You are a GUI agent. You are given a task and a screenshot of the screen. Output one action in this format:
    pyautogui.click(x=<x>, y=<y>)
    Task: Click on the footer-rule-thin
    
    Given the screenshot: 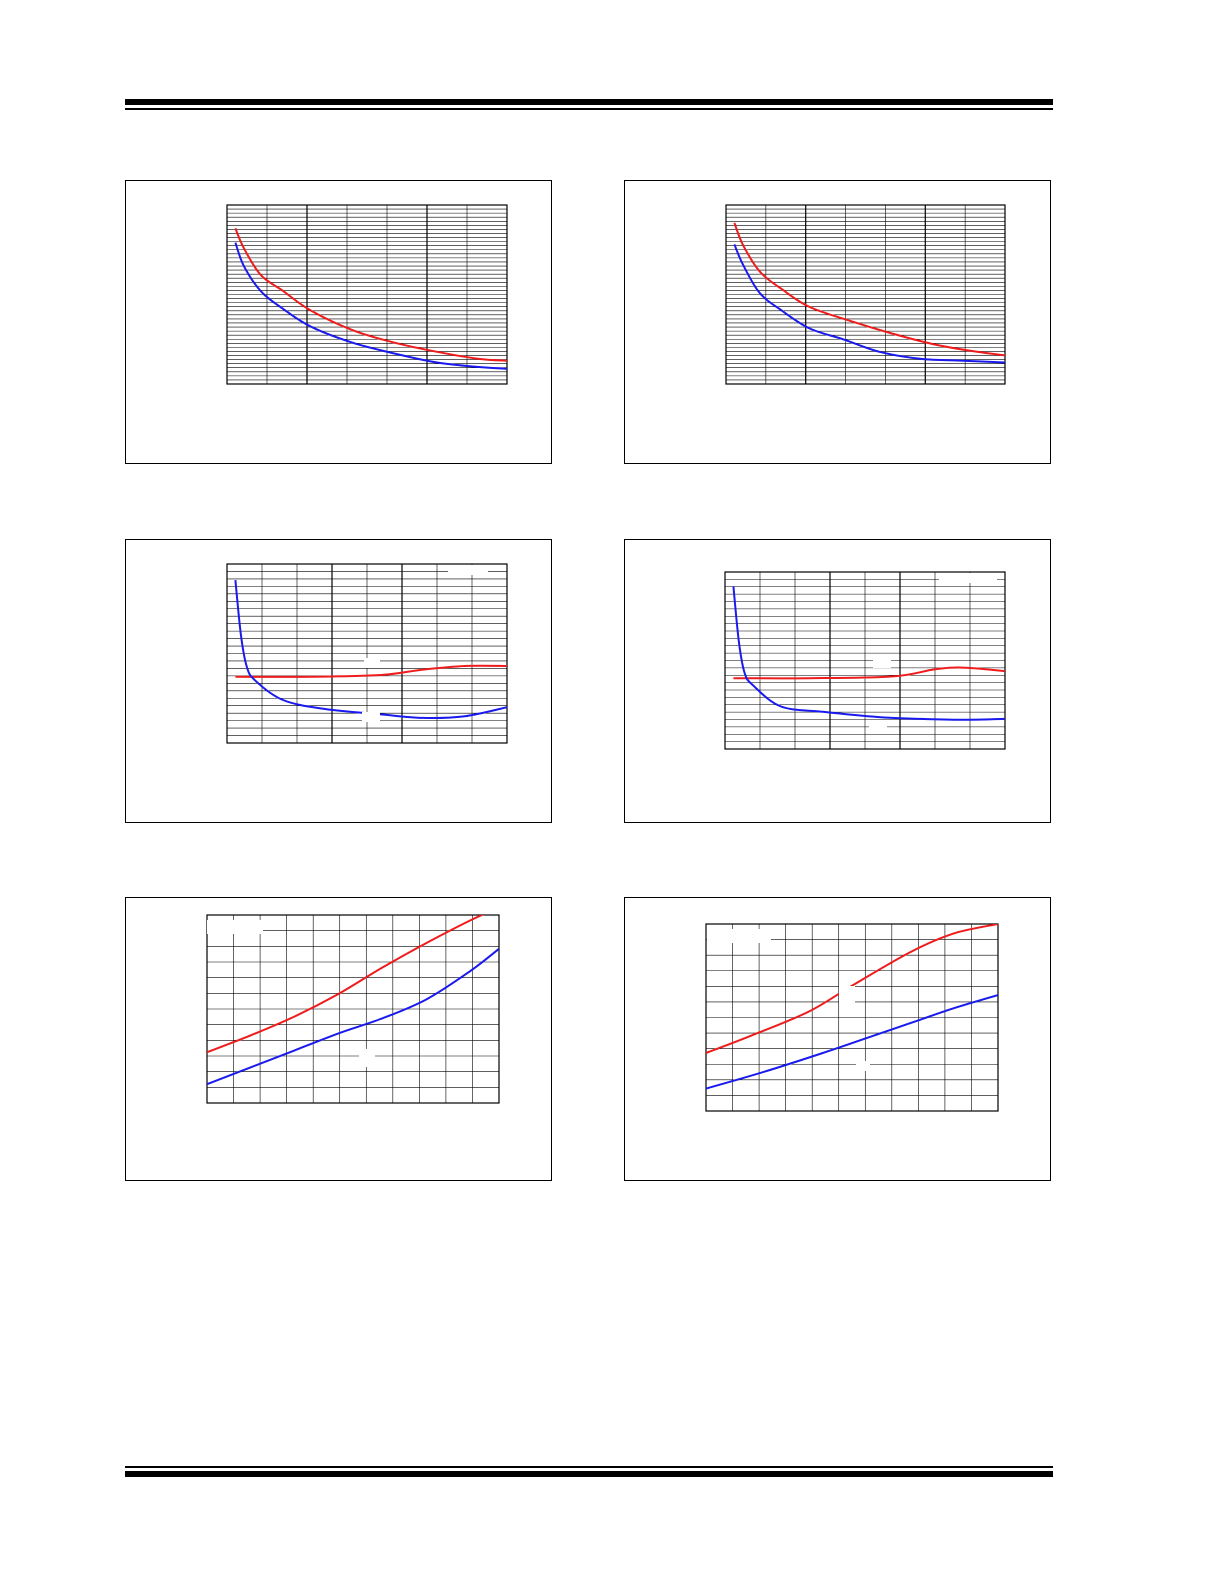 What is the action you would take?
    pyautogui.click(x=589, y=1467)
    